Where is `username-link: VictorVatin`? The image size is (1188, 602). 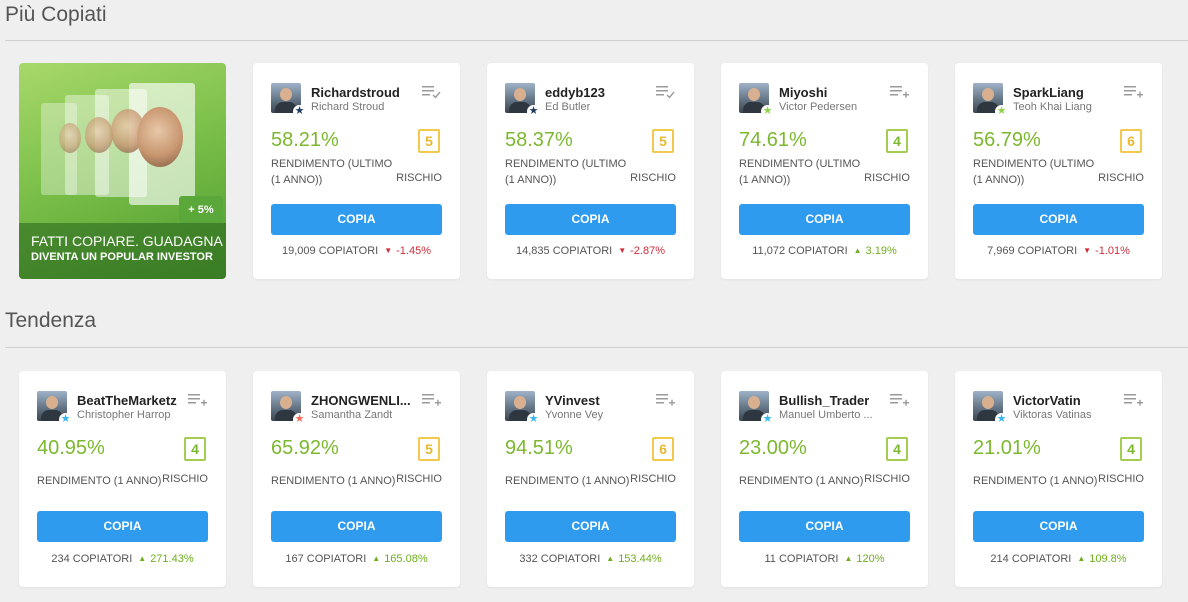 username-link: VictorVatin is located at coordinates (1047, 400).